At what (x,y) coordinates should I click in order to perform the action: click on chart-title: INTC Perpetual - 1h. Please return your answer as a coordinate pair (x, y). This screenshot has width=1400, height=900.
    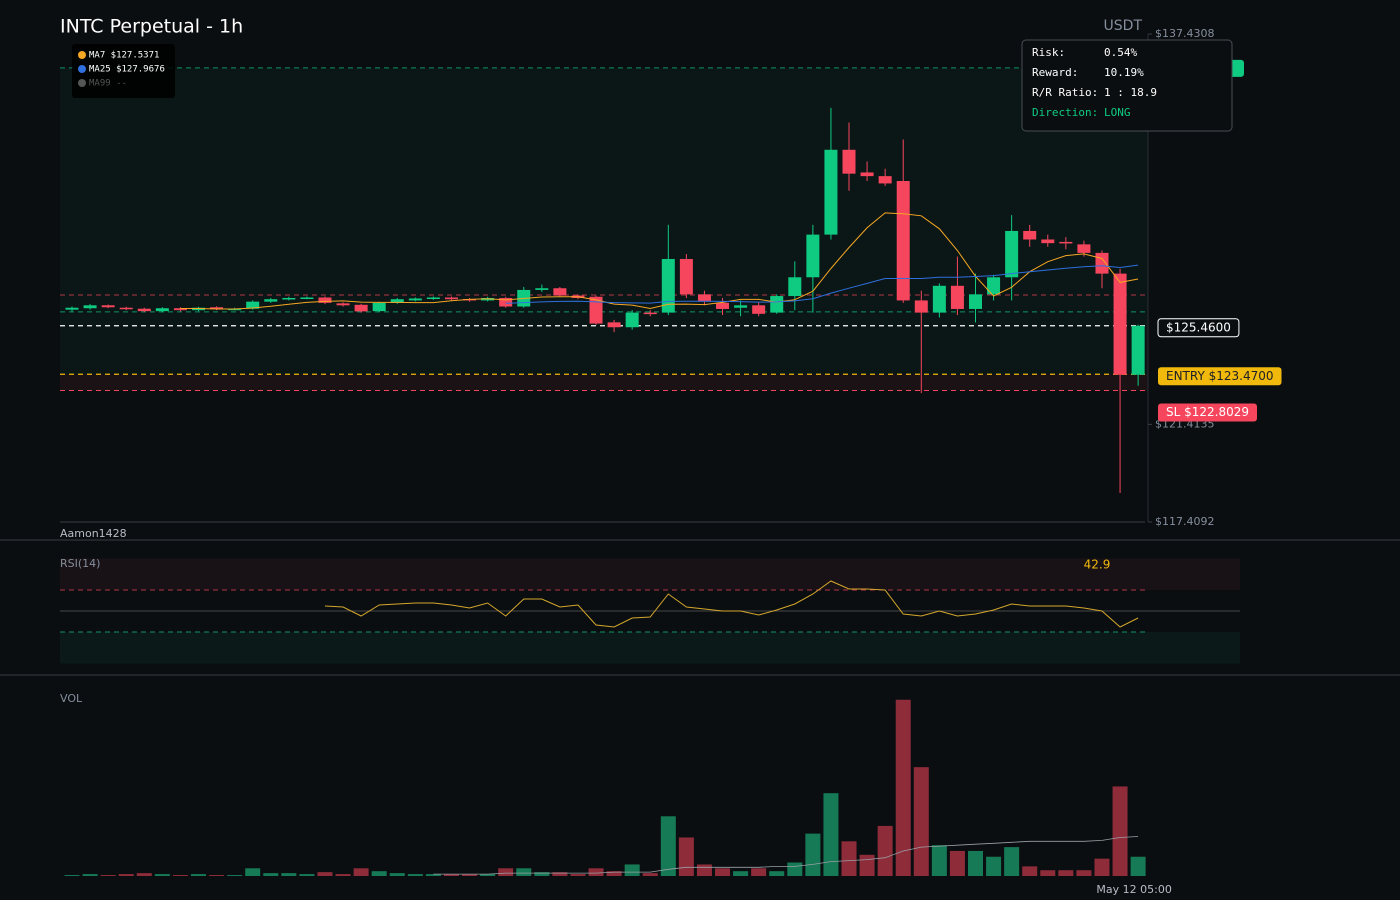
    Looking at the image, I should click on (151, 27).